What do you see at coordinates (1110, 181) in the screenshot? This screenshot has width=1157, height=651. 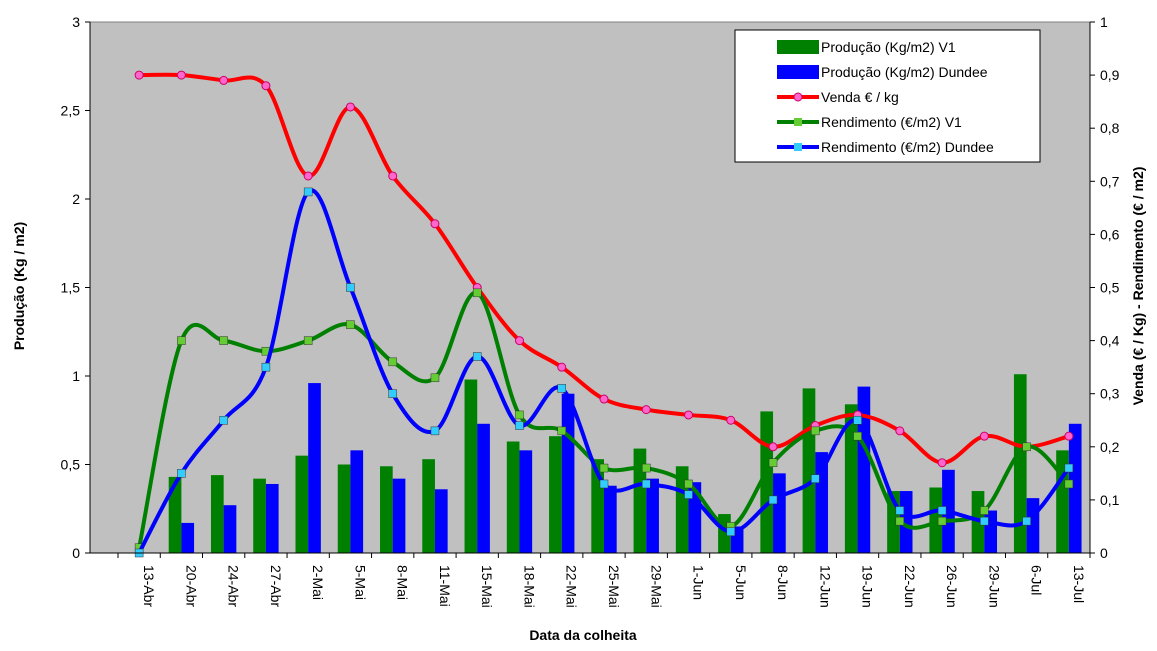 I see `y2-tick-label: 0,7` at bounding box center [1110, 181].